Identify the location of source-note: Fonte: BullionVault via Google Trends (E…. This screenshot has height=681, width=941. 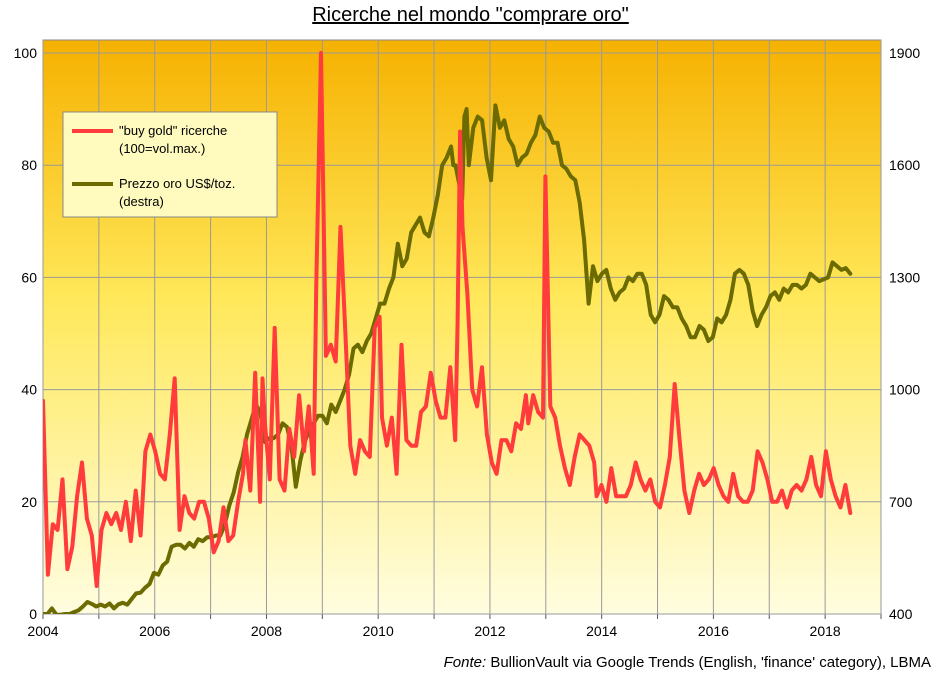
(687, 662).